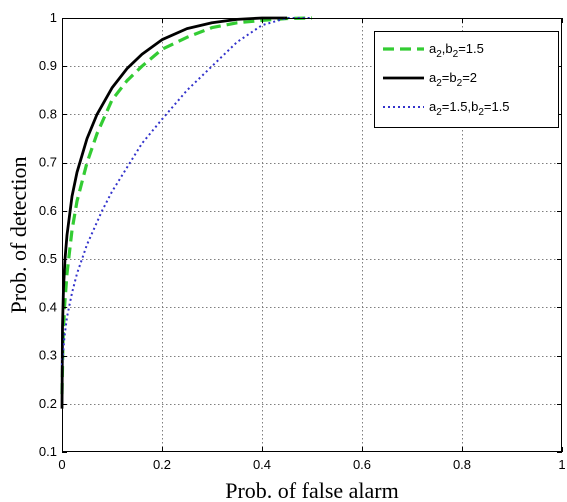 This screenshot has height=502, width=567. I want to click on y-tick-label: 0.7, so click(48, 162).